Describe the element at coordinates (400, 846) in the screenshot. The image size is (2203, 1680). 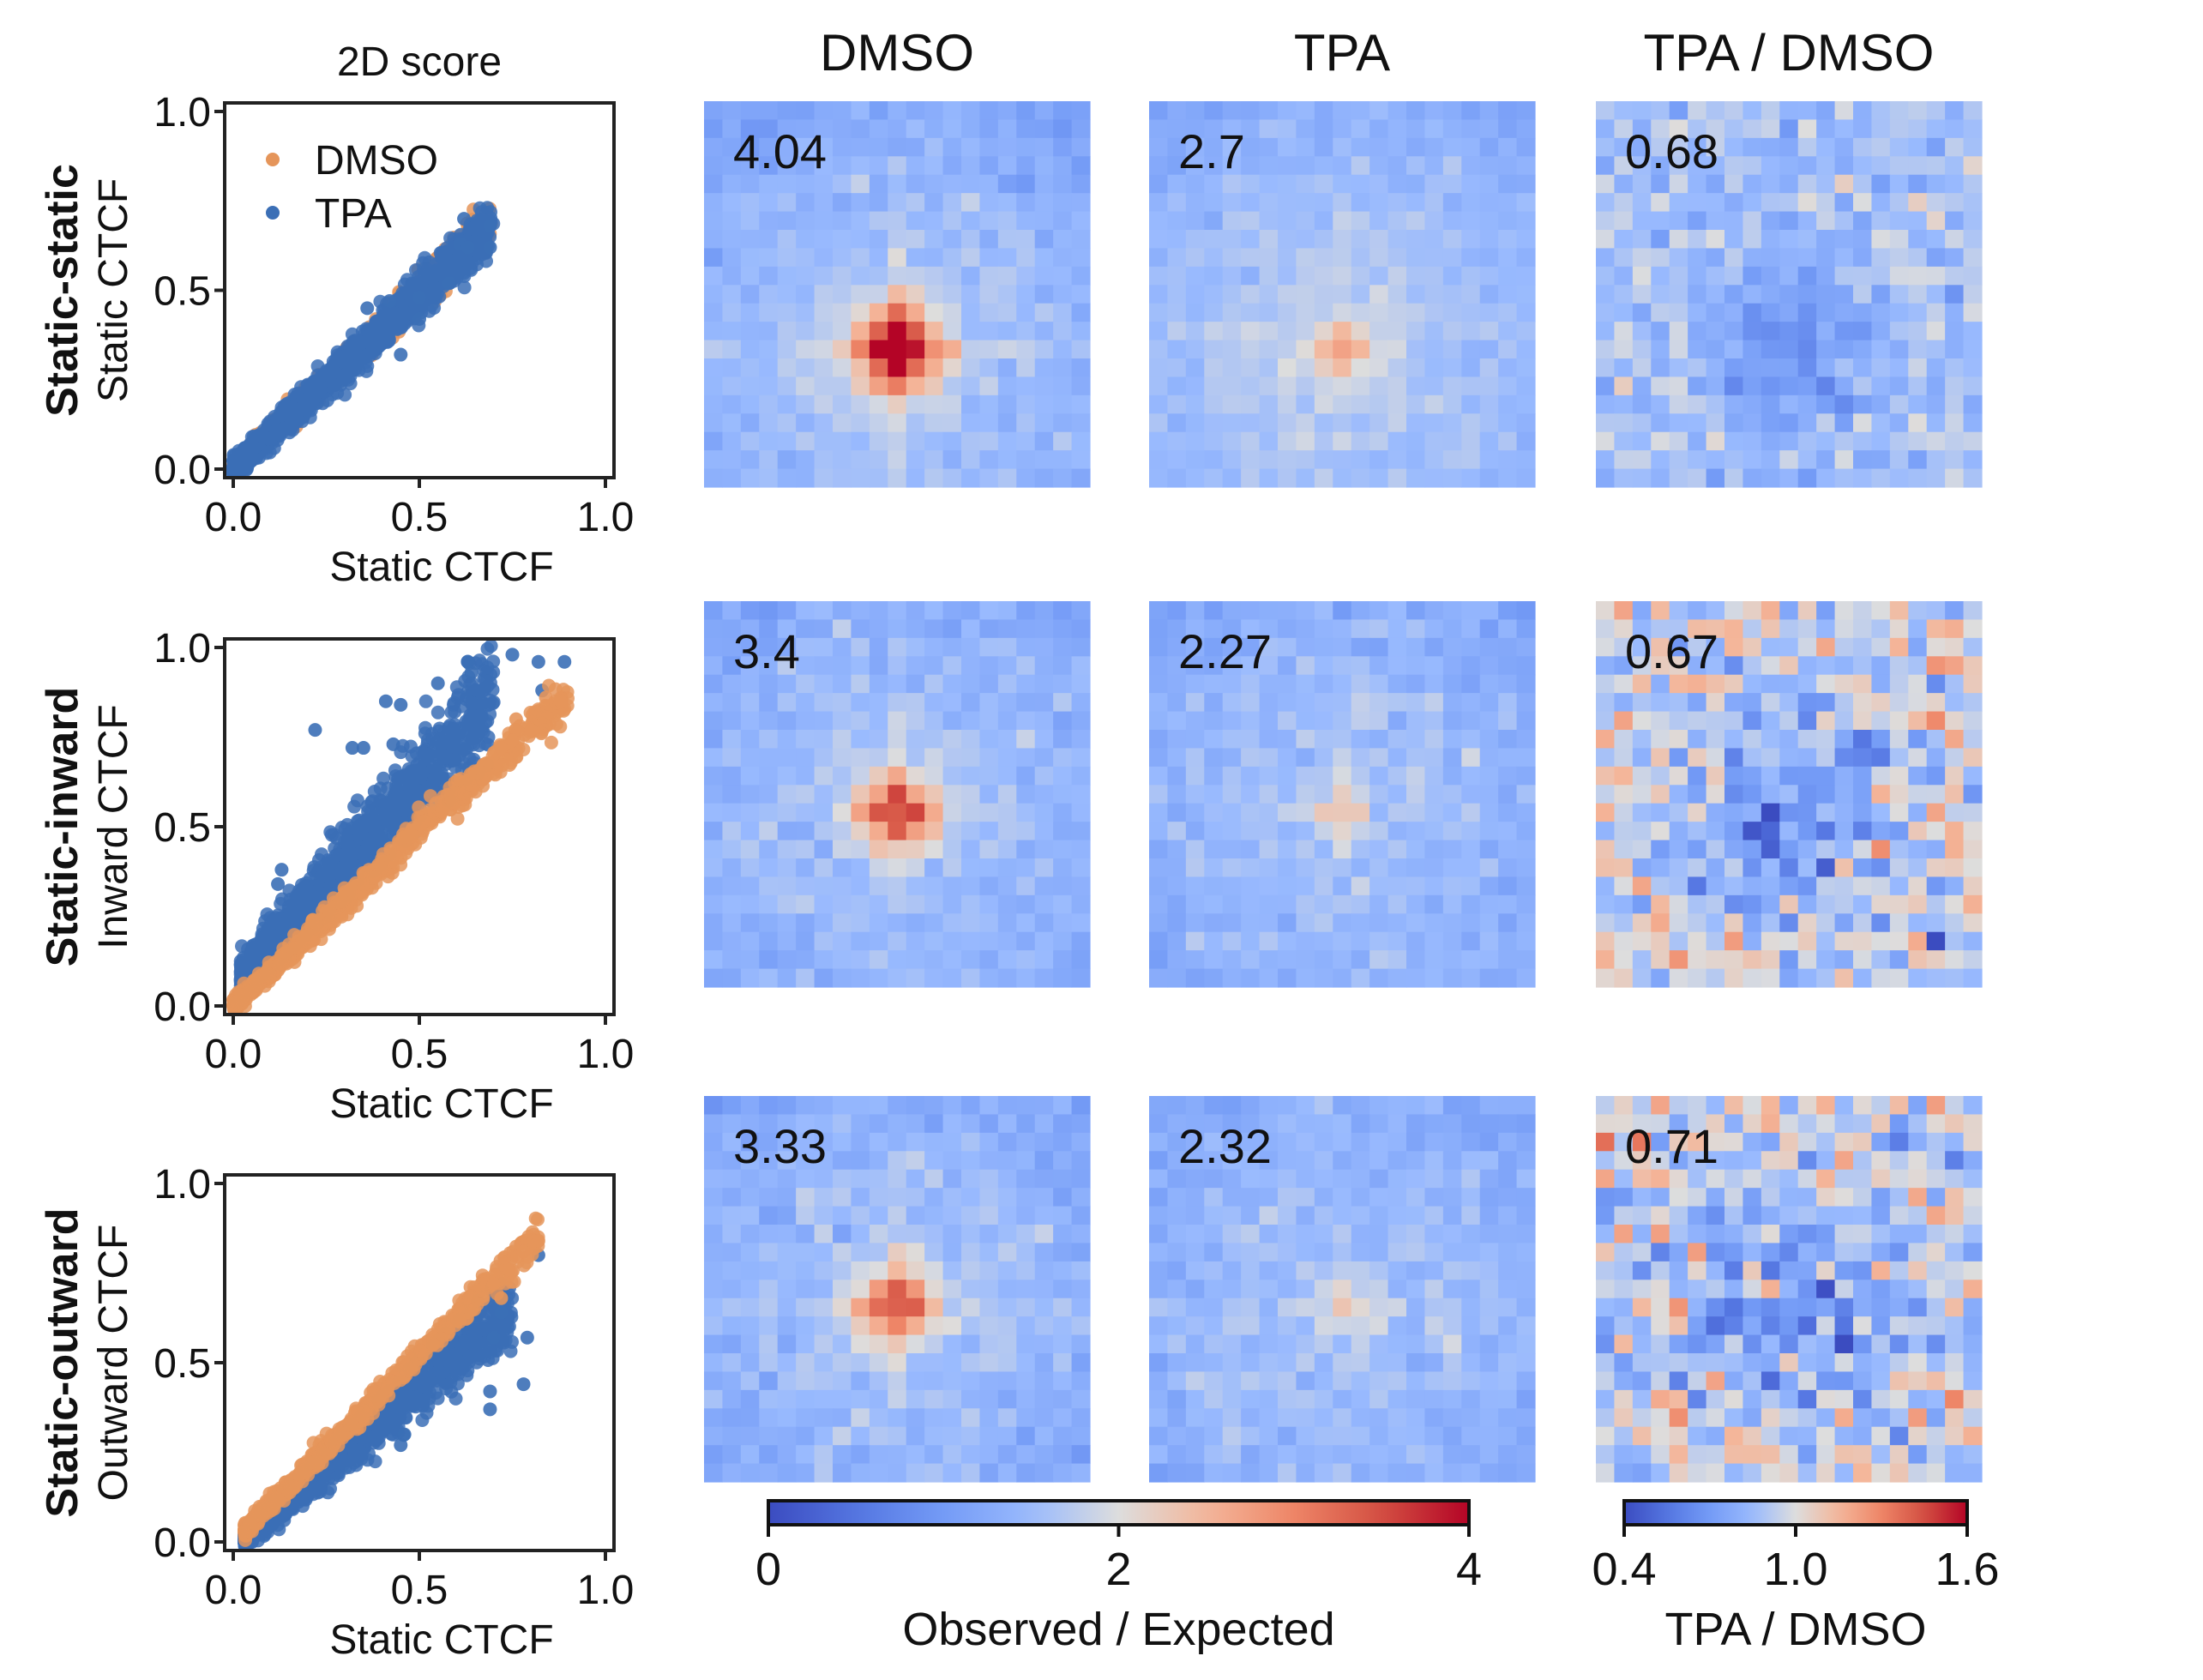
I see `scatter-series-dmso` at that location.